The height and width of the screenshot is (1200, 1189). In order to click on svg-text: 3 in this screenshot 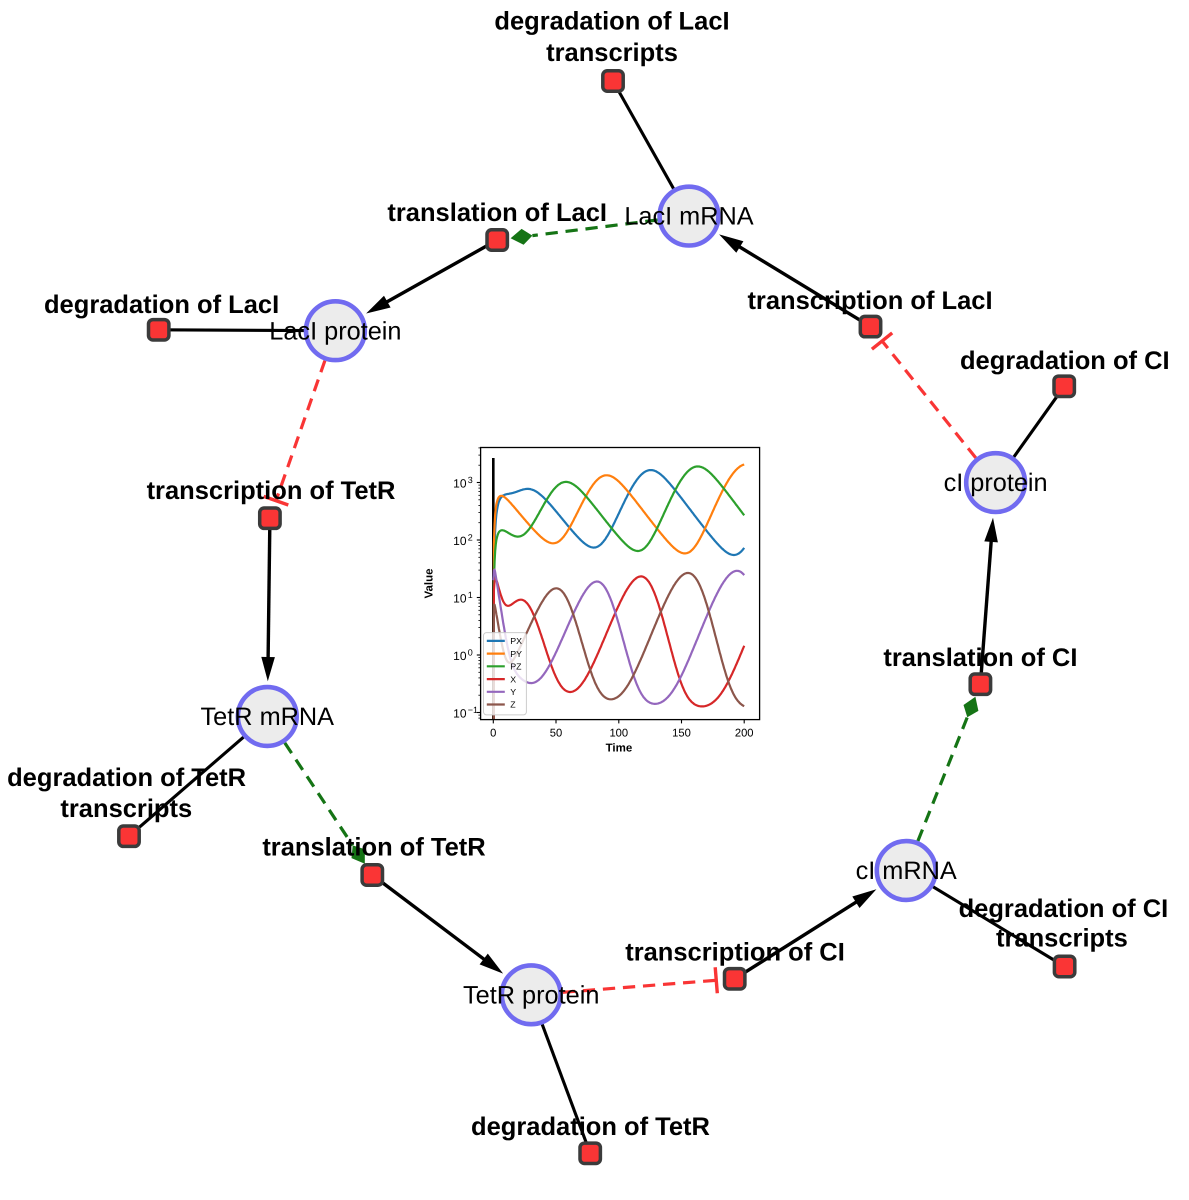, I will do `click(470, 480)`.